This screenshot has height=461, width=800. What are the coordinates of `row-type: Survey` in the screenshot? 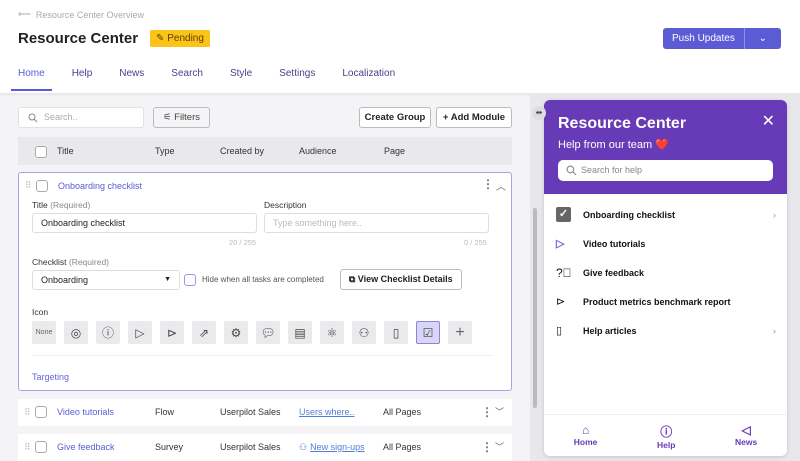 It's located at (169, 447).